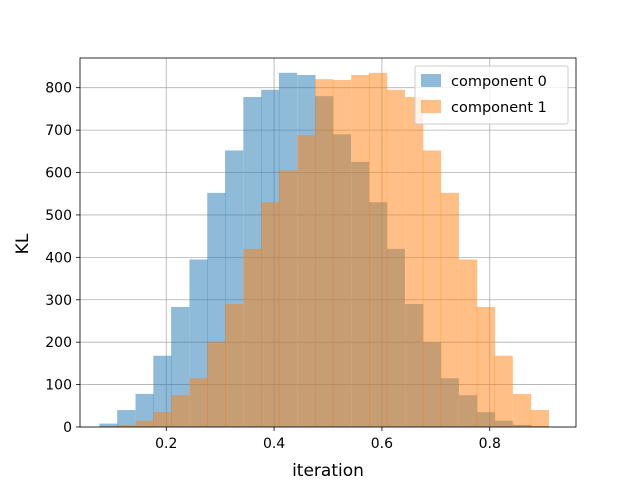 The width and height of the screenshot is (640, 480). I want to click on legend-label-component-1: component 1, so click(499, 108).